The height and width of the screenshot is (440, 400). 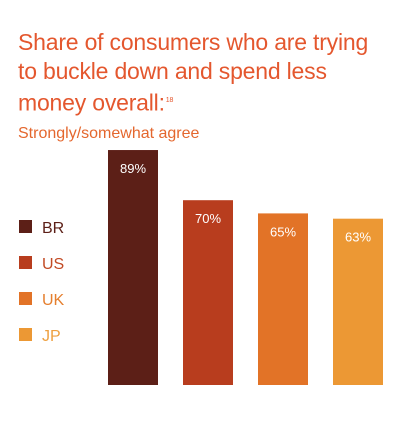 I want to click on bar-br, so click(x=133, y=267).